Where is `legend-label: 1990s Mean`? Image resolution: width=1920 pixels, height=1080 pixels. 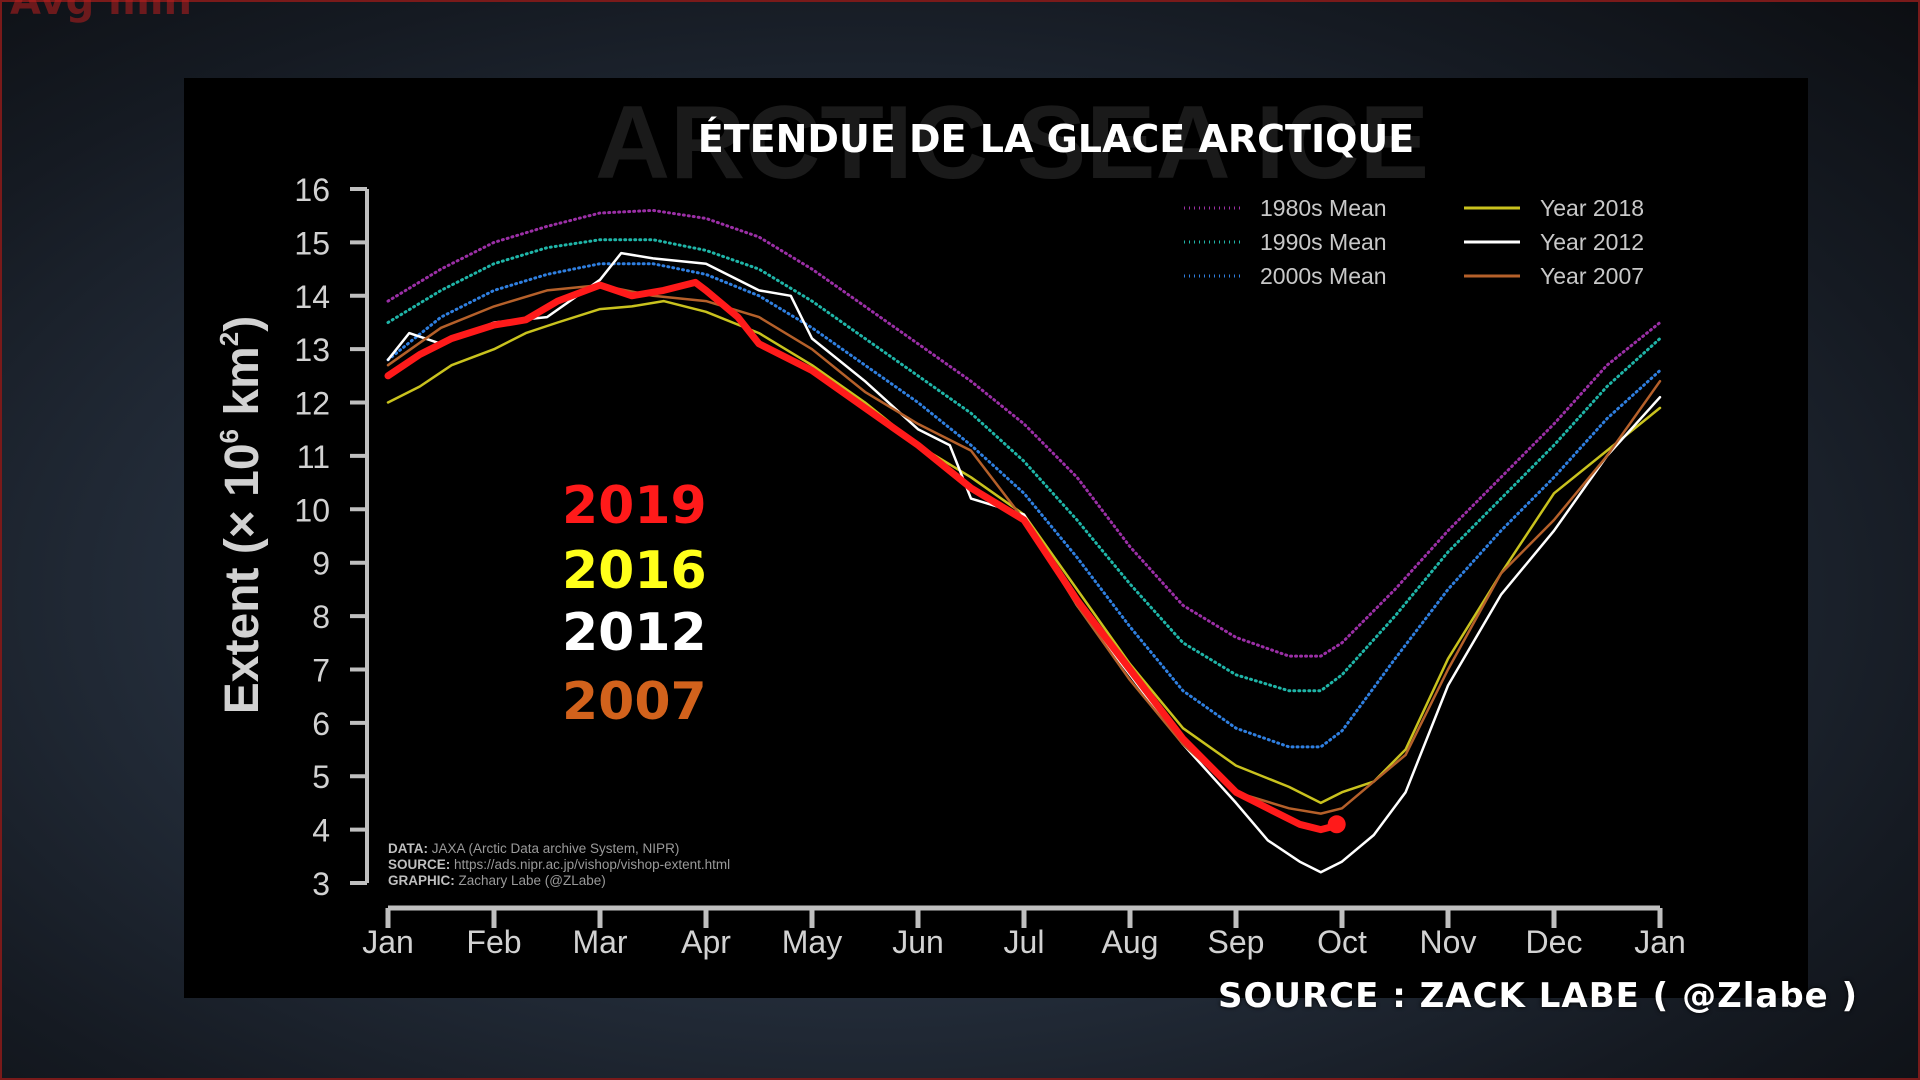 legend-label: 1990s Mean is located at coordinates (1323, 242).